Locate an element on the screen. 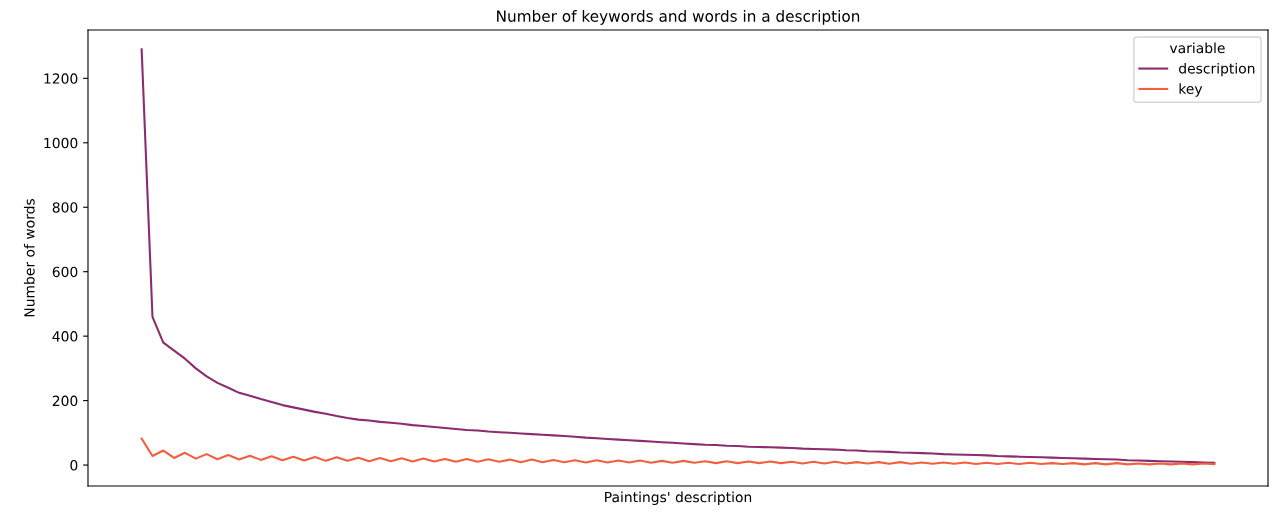 The image size is (1276, 521). y-tick-label: 600 is located at coordinates (65, 272).